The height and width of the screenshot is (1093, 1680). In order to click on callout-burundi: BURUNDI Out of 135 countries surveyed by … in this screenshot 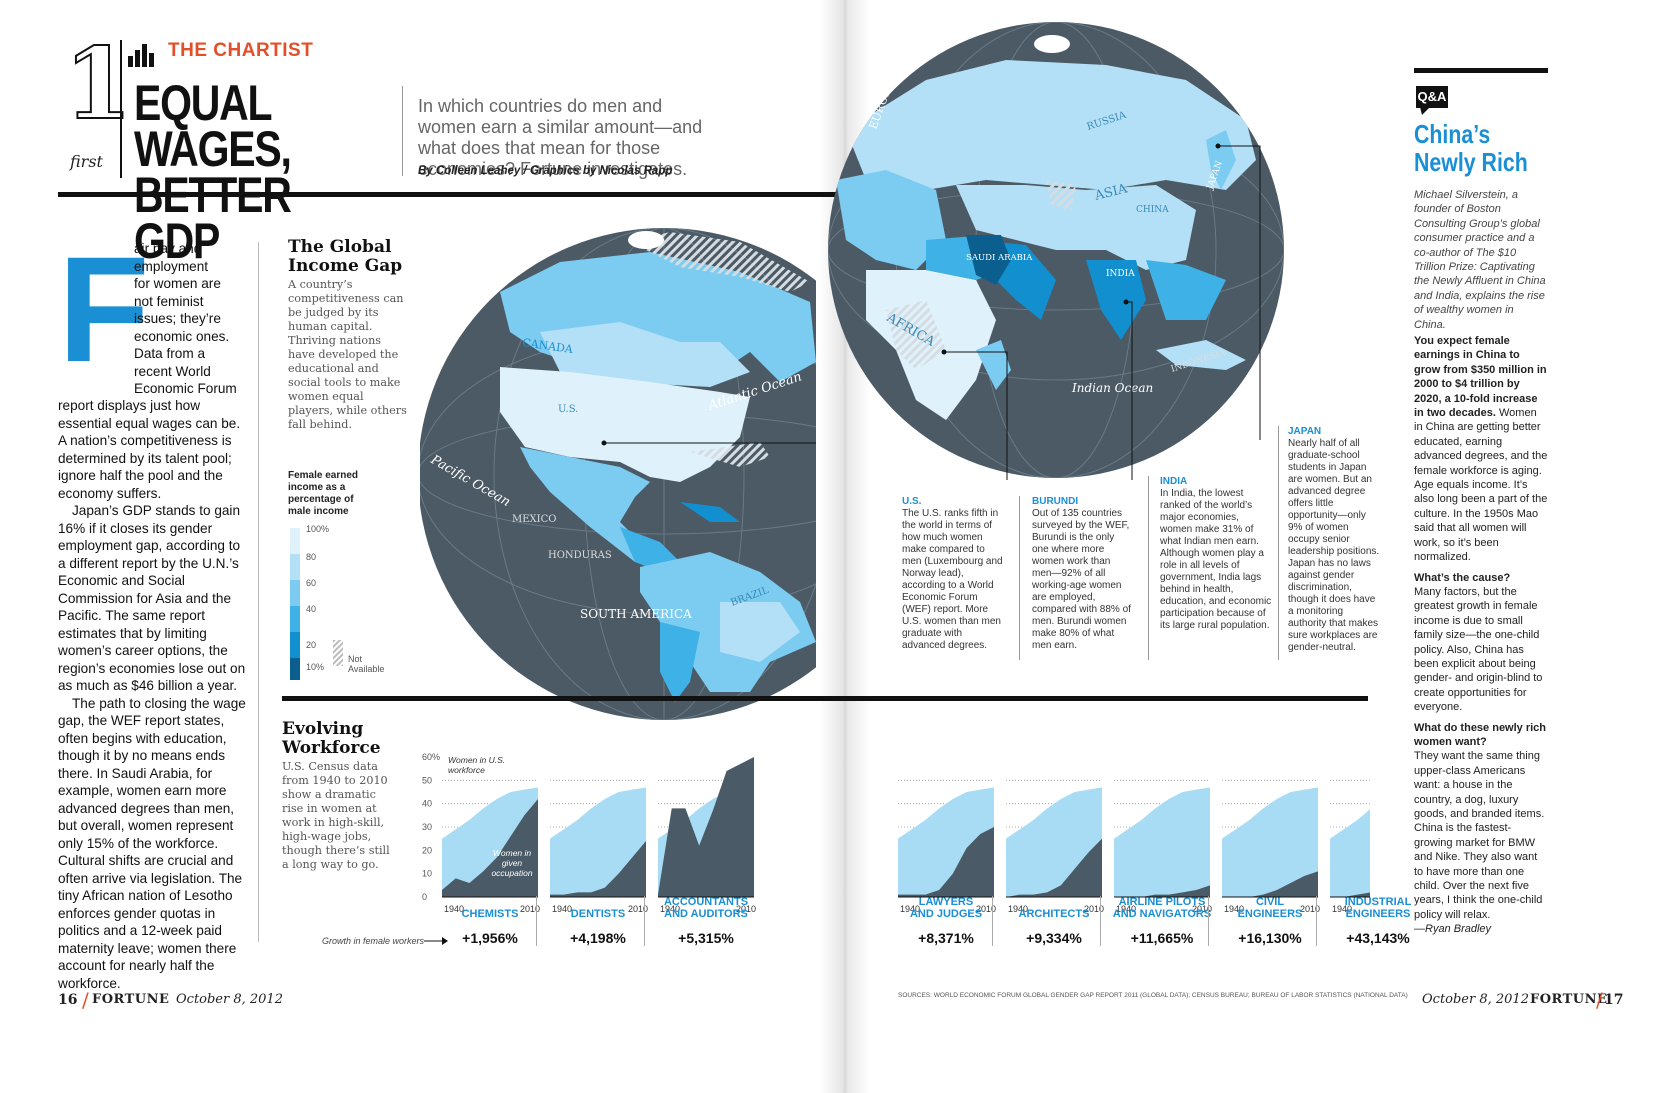, I will do `click(1081, 573)`.